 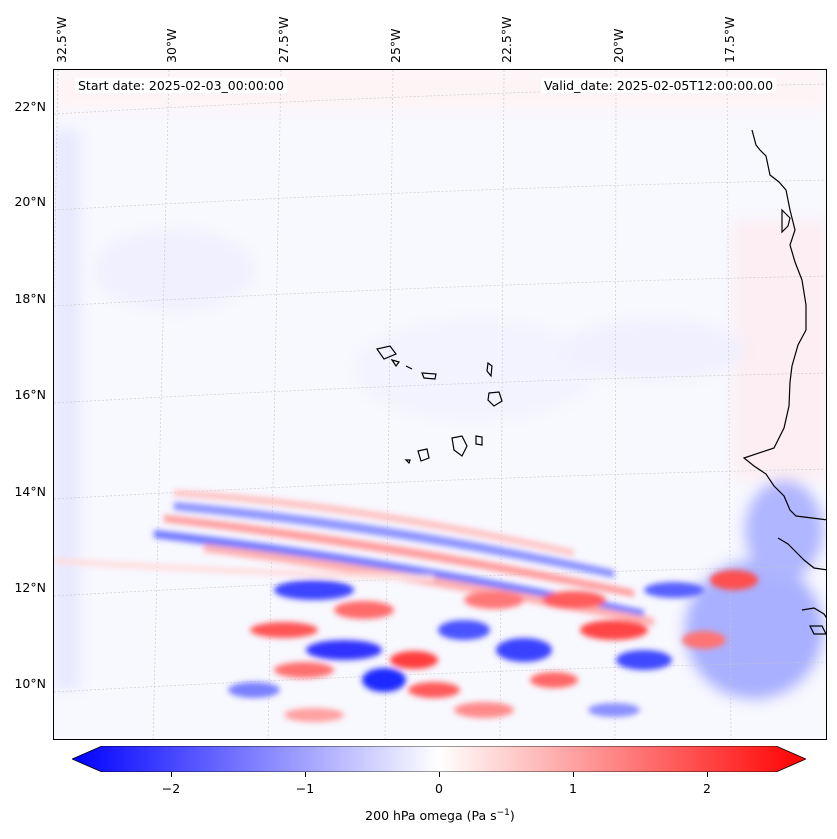 What do you see at coordinates (30, 106) in the screenshot?
I see `lat-label-22n: 22°N` at bounding box center [30, 106].